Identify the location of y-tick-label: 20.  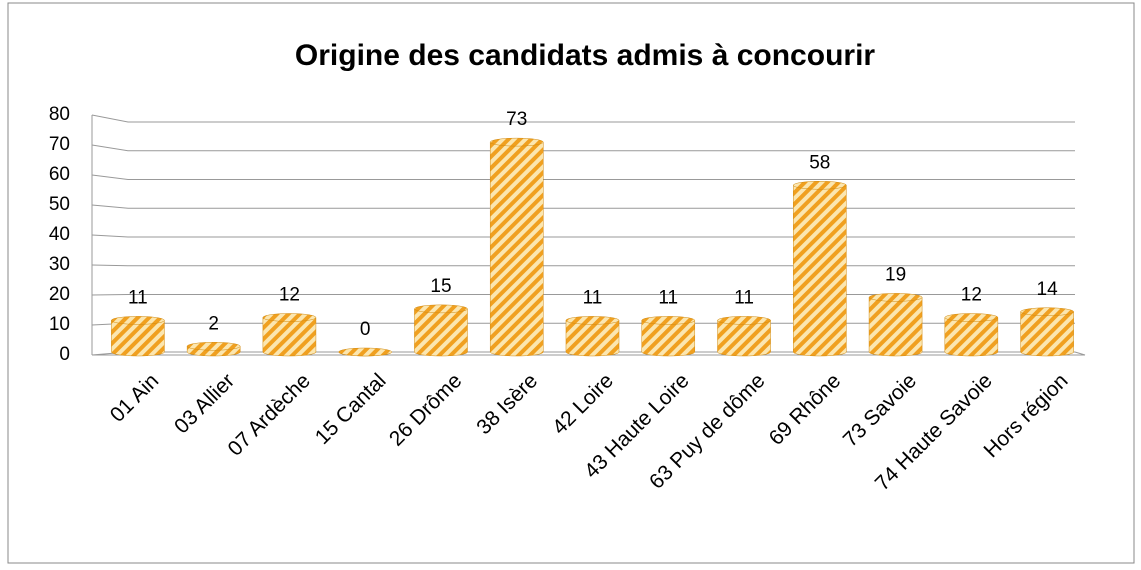
(59, 294).